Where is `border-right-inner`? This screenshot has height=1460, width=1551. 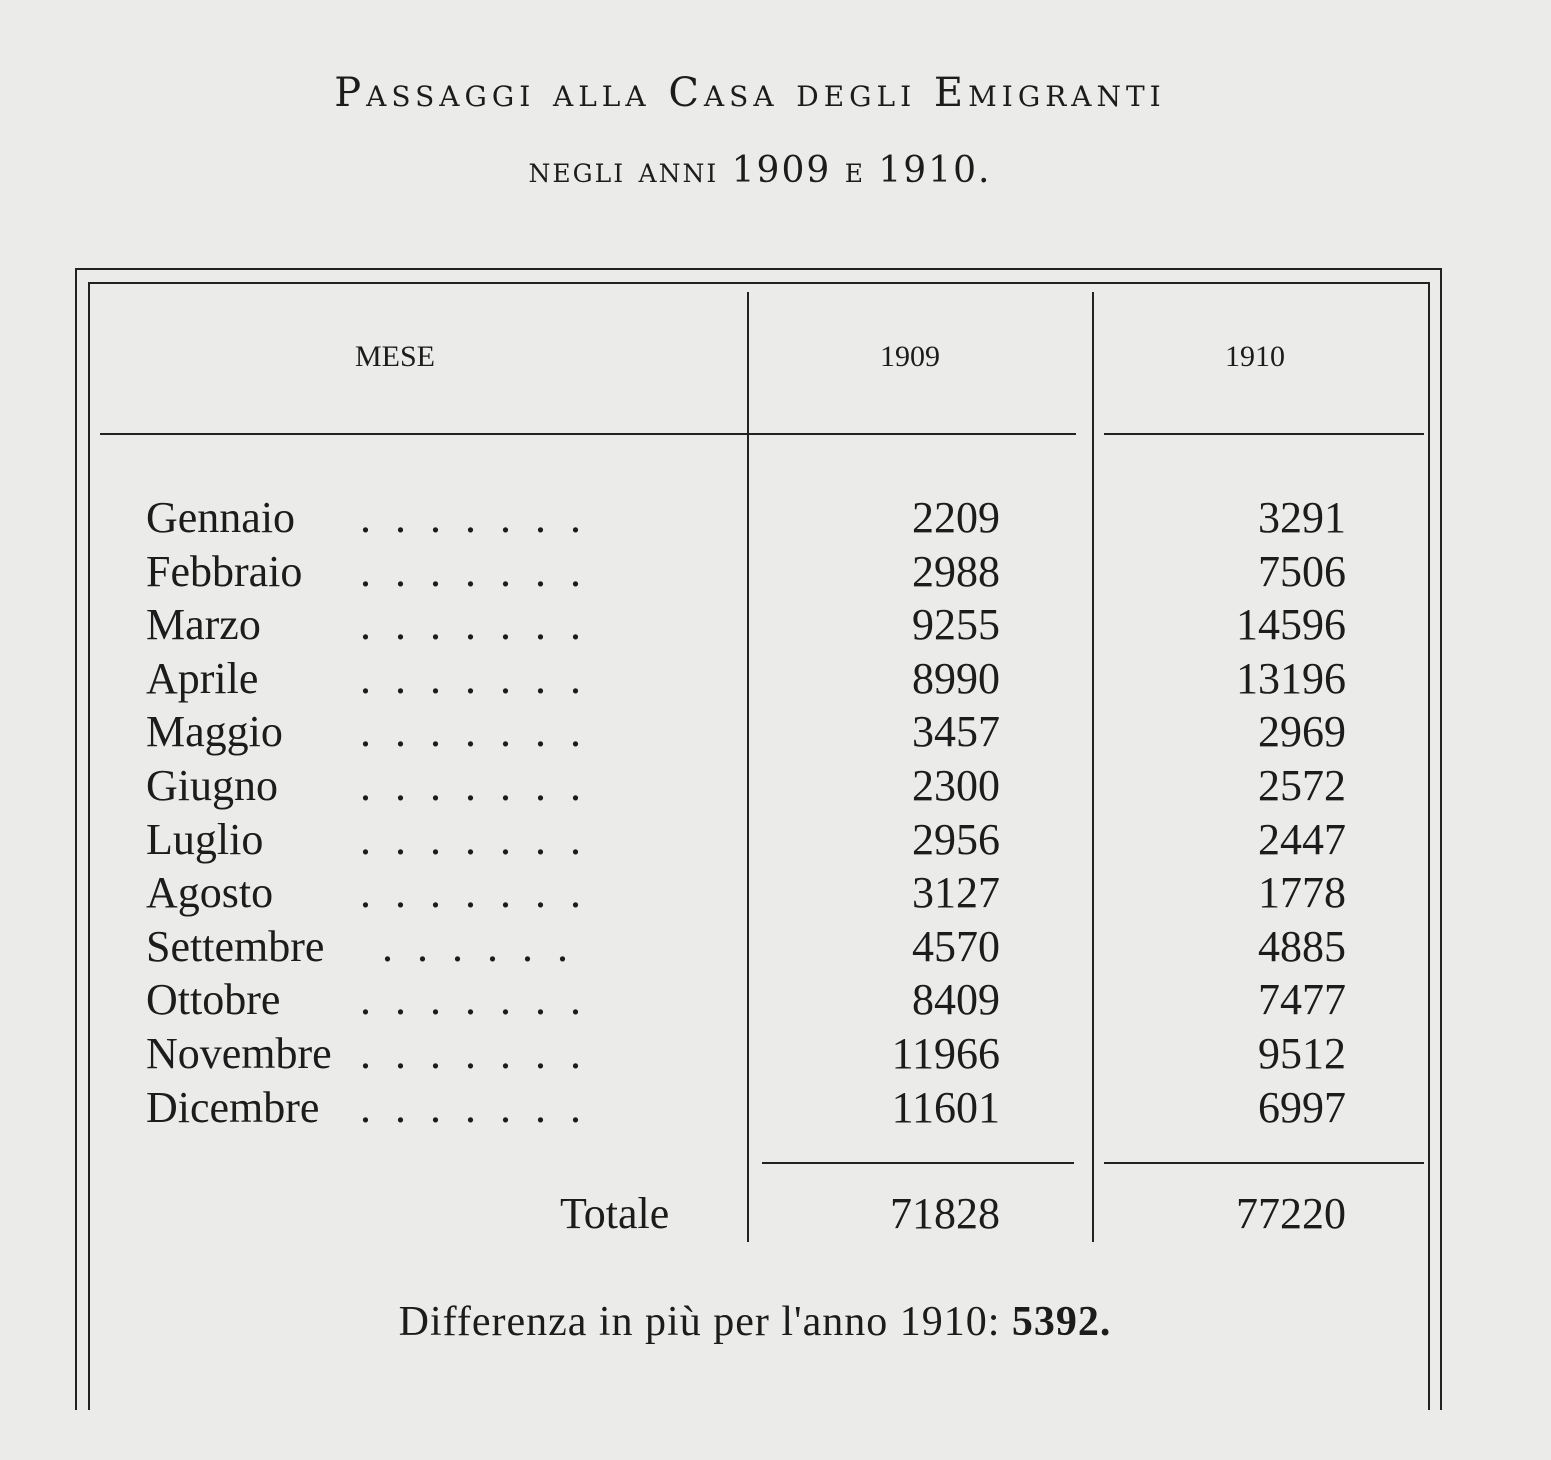
border-right-inner is located at coordinates (1429, 846).